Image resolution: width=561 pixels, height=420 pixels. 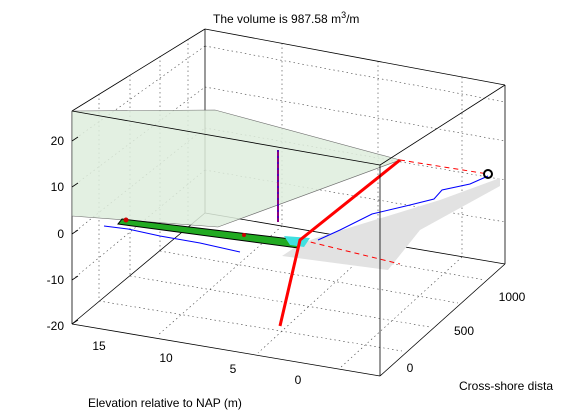 What do you see at coordinates (512, 297) in the screenshot?
I see `y-tick-label: 1000` at bounding box center [512, 297].